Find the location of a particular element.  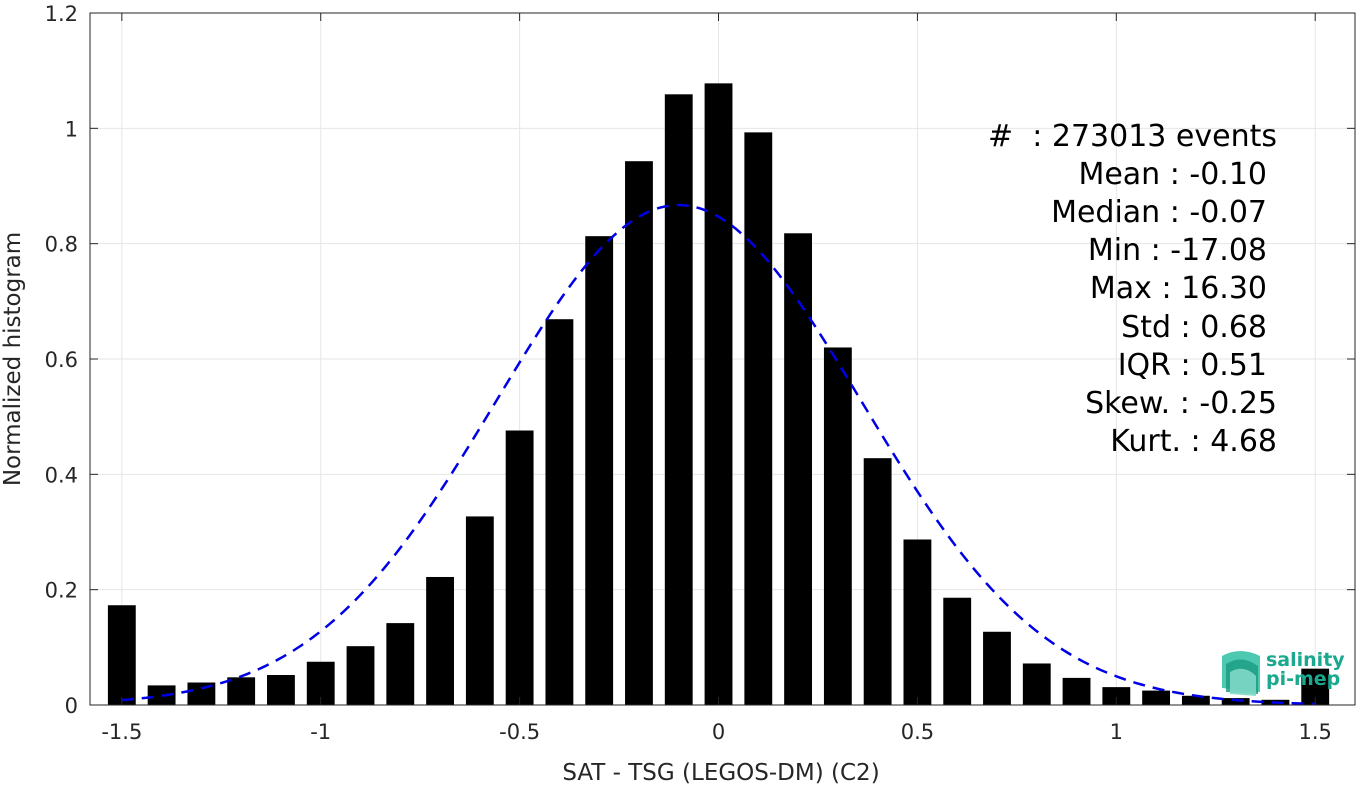

stat-events: # : 273013 events is located at coordinates (1132, 136).